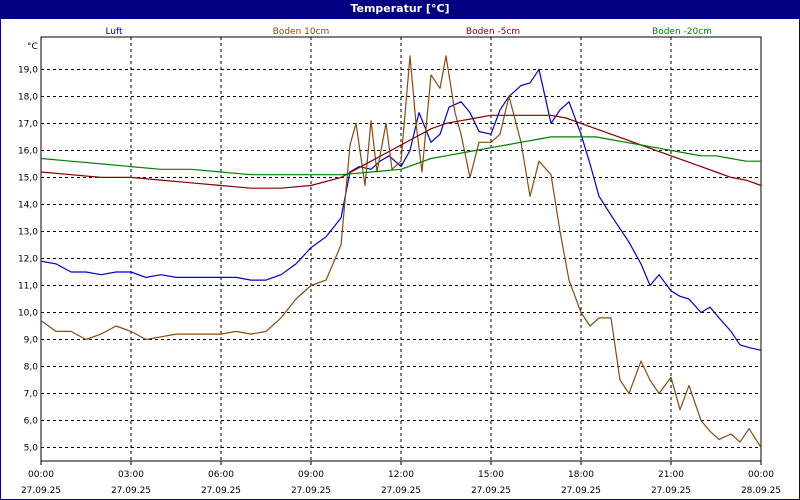  What do you see at coordinates (761, 491) in the screenshot?
I see `x-tick-date: 28.09.25` at bounding box center [761, 491].